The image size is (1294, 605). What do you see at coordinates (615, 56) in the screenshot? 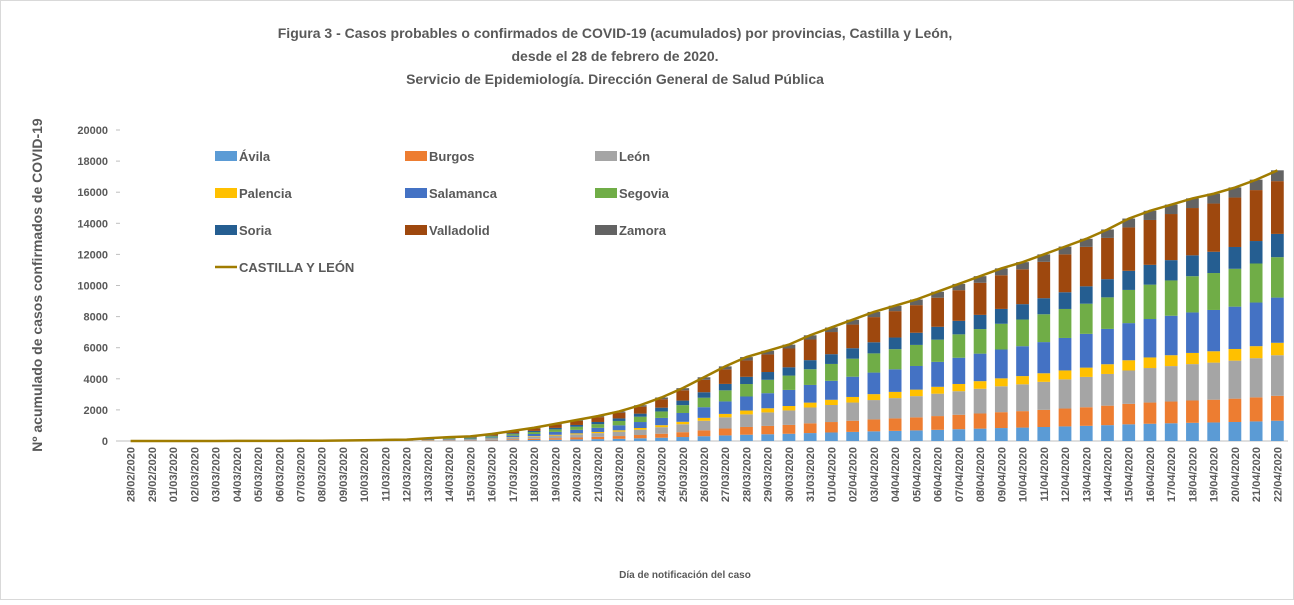
I see `chart-title: desde el 28 de febrero de 2020.` at bounding box center [615, 56].